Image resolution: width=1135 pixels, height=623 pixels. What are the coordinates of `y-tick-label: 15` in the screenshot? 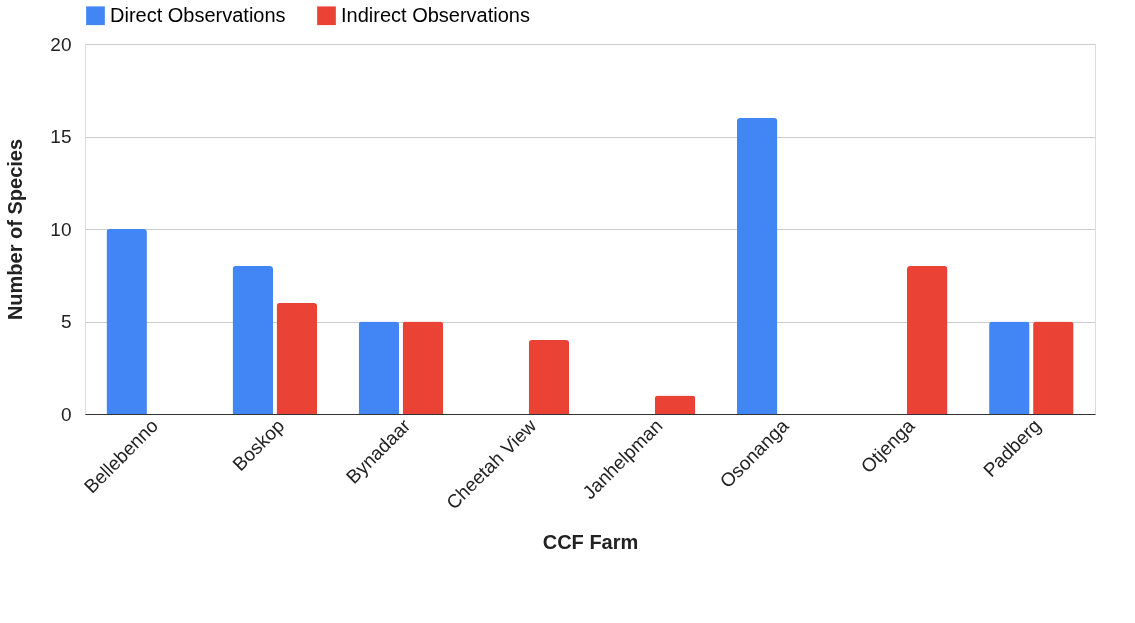 It's located at (61, 136).